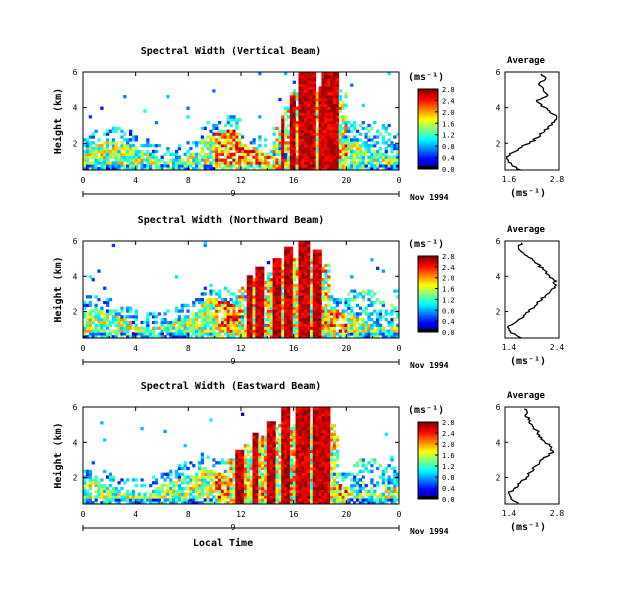 The width and height of the screenshot is (617, 598). I want to click on average-y-tick-label: 4, so click(498, 276).